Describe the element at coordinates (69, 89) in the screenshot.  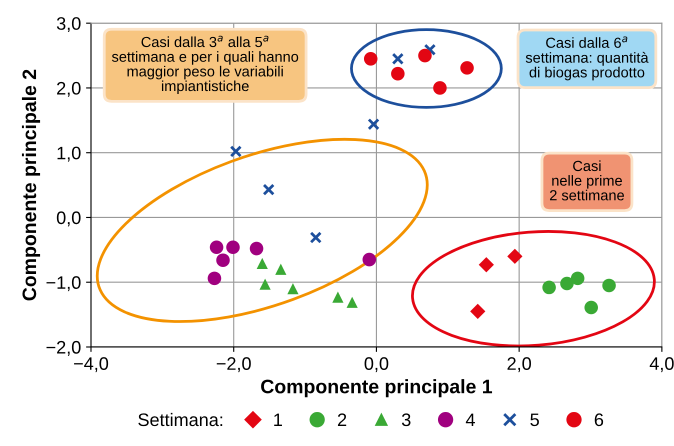
I see `y-tick-label: 2,0` at that location.